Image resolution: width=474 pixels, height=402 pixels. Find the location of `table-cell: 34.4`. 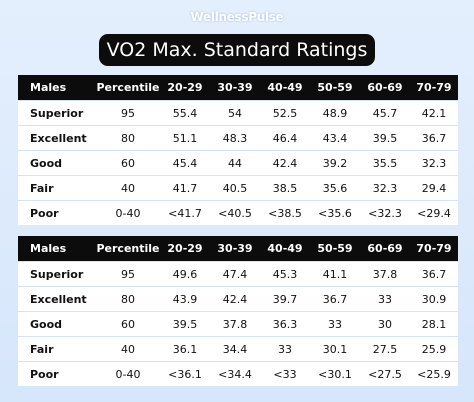

table-cell: 34.4 is located at coordinates (235, 349).